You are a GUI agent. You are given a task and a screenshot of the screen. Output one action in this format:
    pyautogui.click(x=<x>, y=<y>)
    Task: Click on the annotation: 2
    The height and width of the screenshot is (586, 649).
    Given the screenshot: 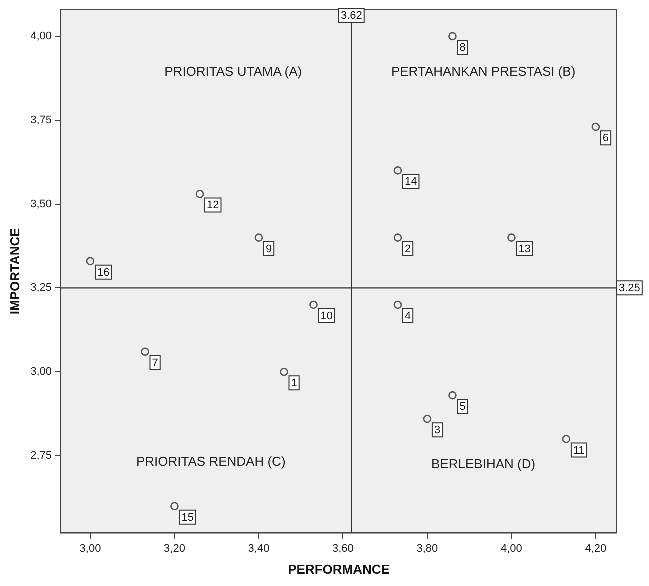 What is the action you would take?
    pyautogui.click(x=408, y=249)
    